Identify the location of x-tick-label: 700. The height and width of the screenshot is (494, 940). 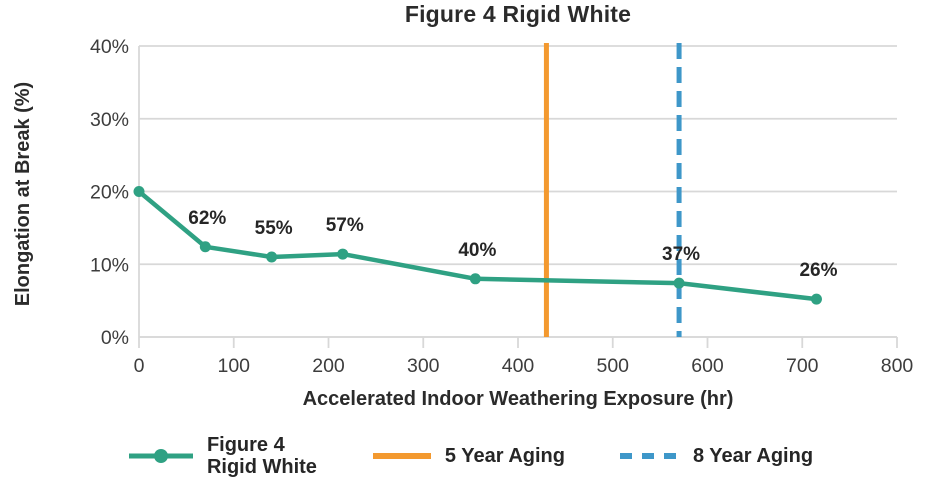
(802, 366).